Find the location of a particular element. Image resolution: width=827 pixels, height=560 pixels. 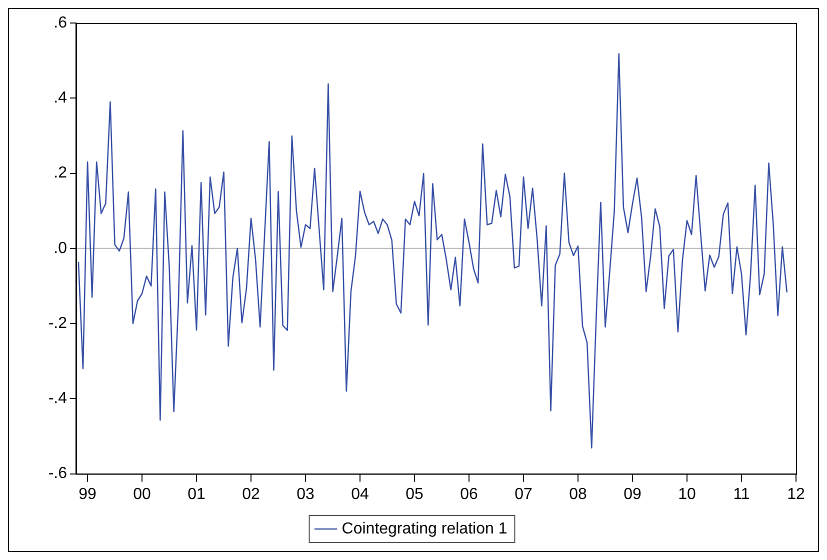

y-tick-label: .2 is located at coordinates (61, 173).